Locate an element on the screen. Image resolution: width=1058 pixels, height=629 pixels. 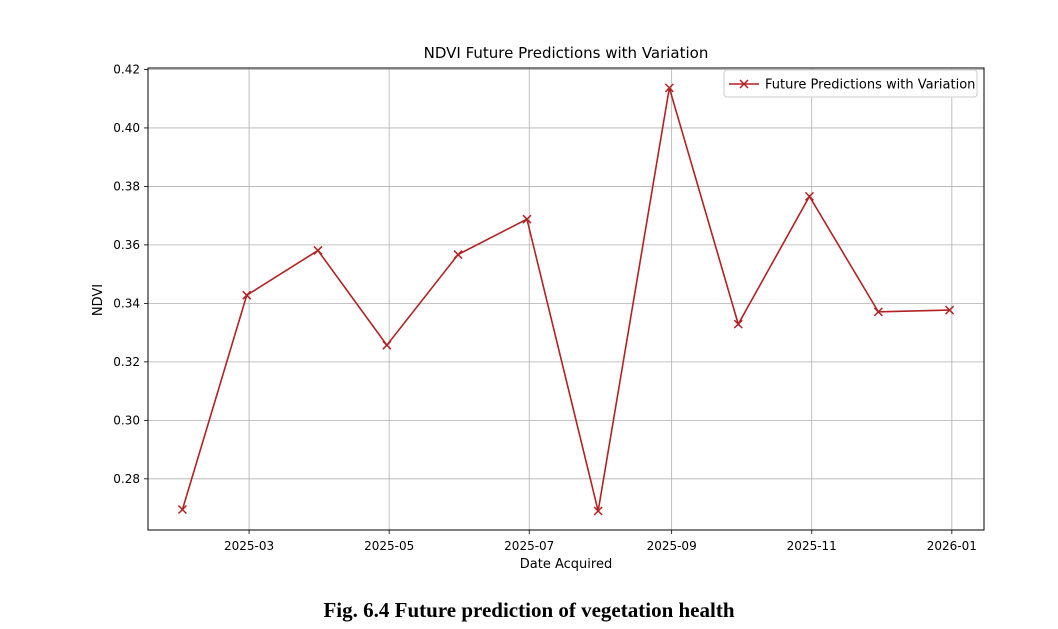
x-tick-label: 2026-01 is located at coordinates (952, 546).